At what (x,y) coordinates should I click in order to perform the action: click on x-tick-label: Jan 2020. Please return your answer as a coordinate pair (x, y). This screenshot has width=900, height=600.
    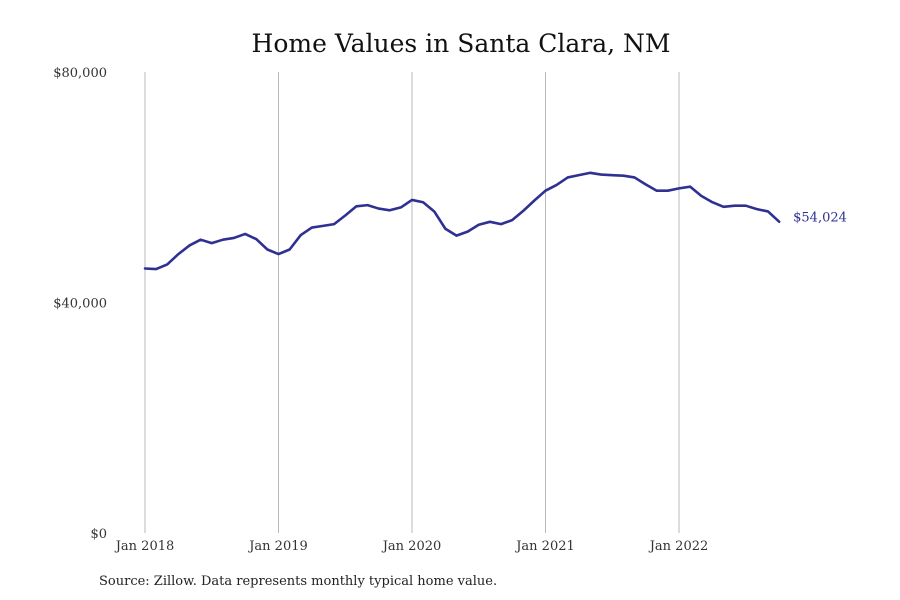
    Looking at the image, I should click on (411, 546).